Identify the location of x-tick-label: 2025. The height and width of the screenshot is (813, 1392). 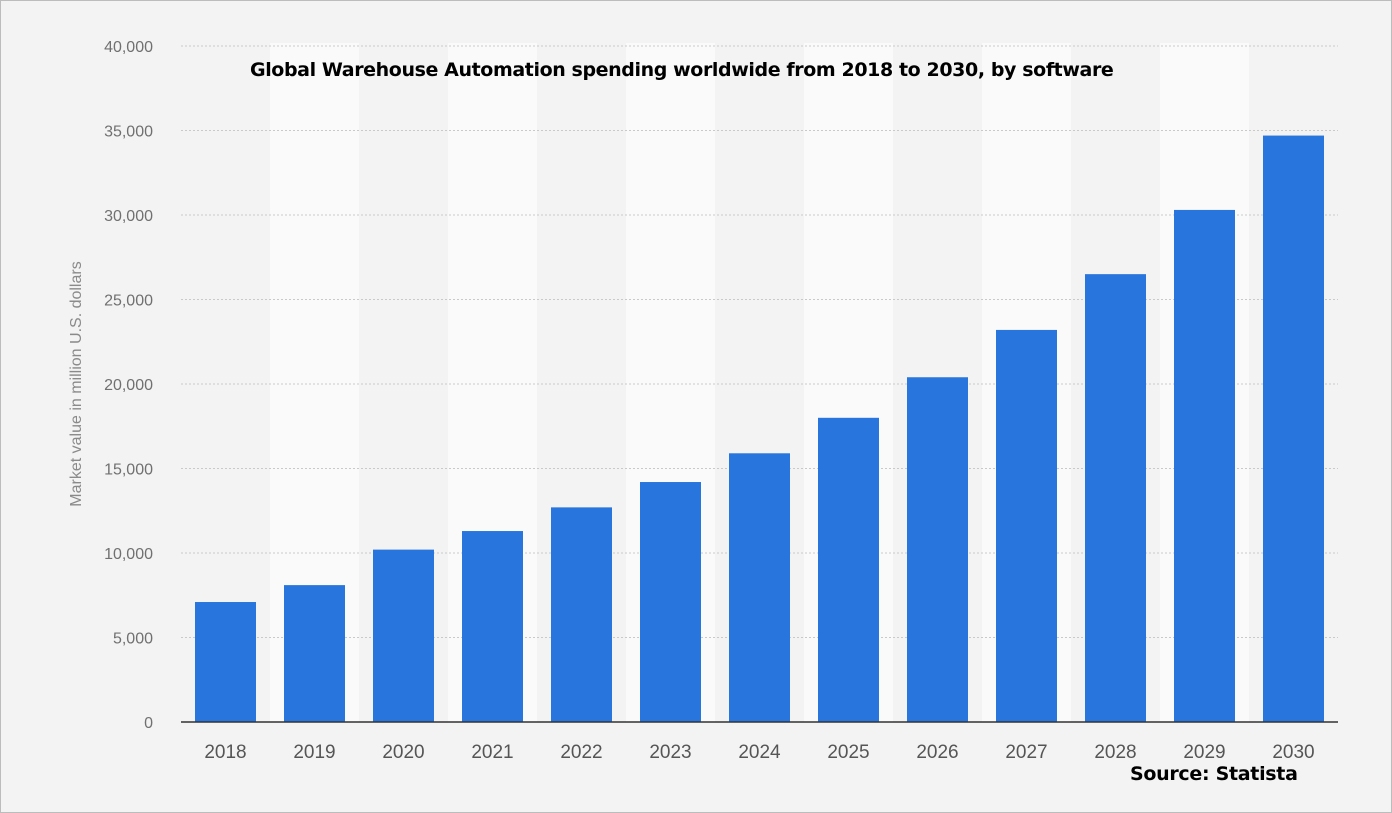
(848, 752).